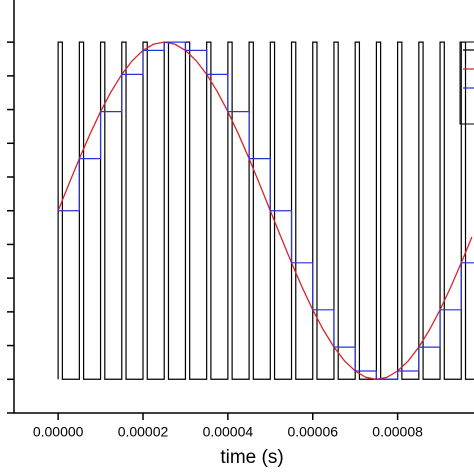  Describe the element at coordinates (58, 432) in the screenshot. I see `x-tick-label: 0.00000` at that location.